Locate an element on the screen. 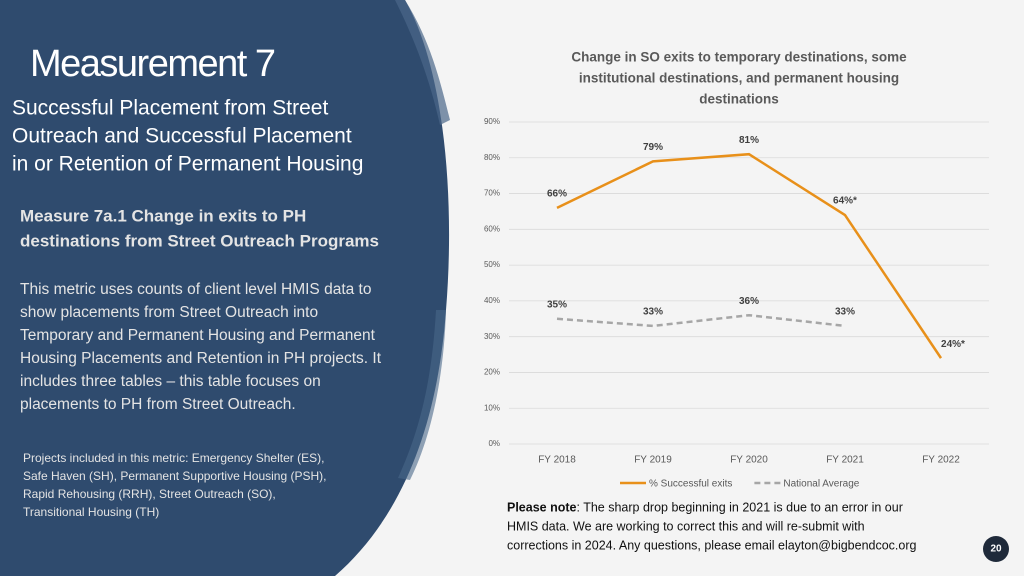 The height and width of the screenshot is (576, 1024). page-number: 20 is located at coordinates (996, 549).